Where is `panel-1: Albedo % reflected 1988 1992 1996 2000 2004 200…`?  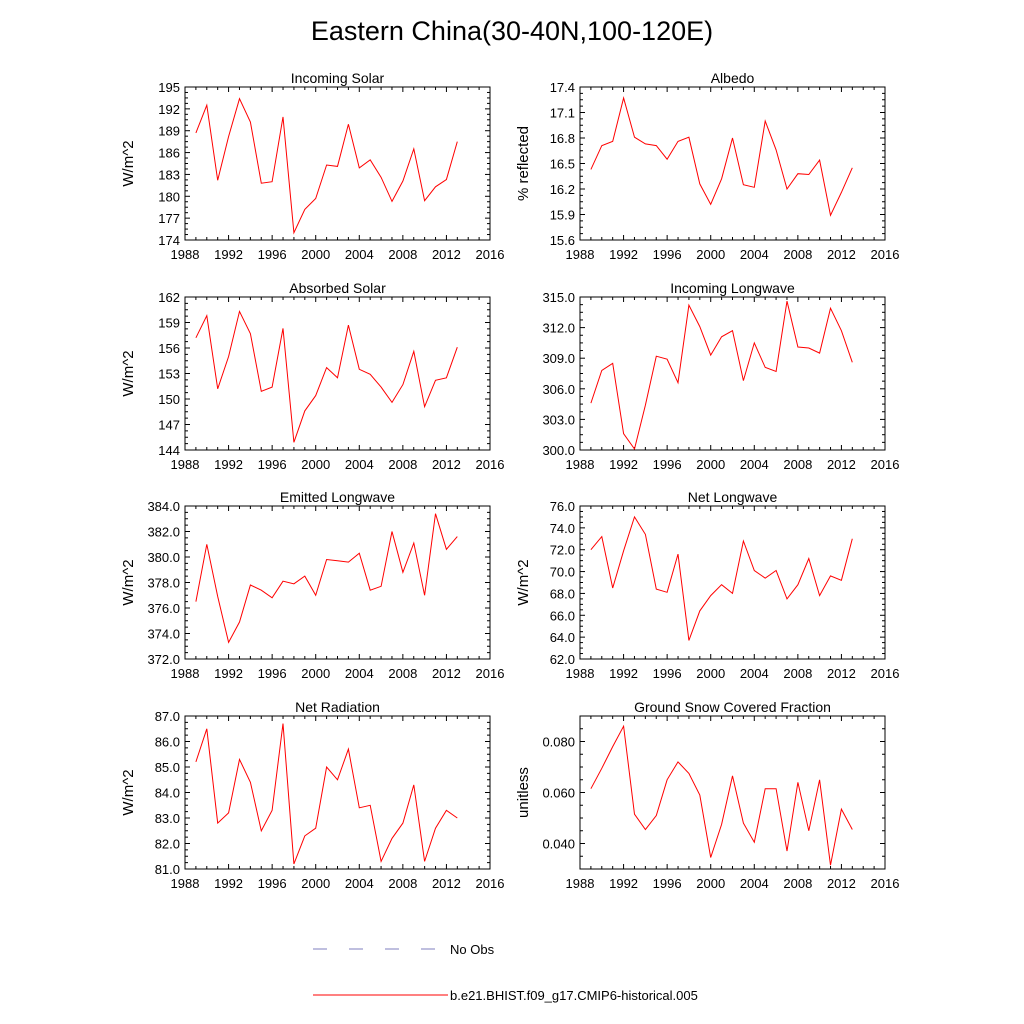 panel-1: Albedo % reflected 1988 1992 1996 2000 2004 200… is located at coordinates (707, 166).